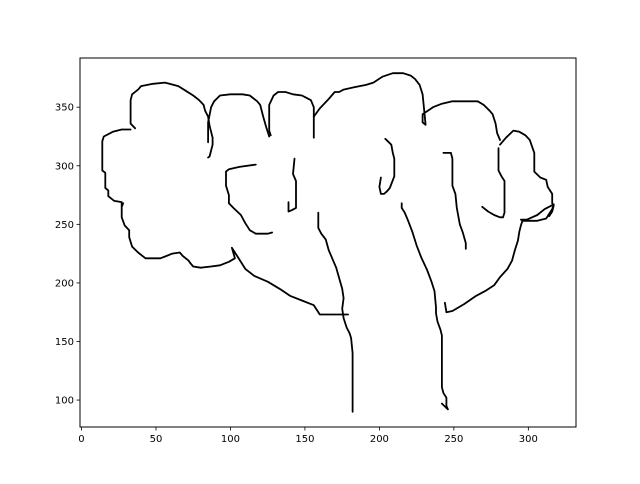 This screenshot has height=484, width=640. What do you see at coordinates (64, 225) in the screenshot?
I see `y-tick-label: 250` at bounding box center [64, 225].